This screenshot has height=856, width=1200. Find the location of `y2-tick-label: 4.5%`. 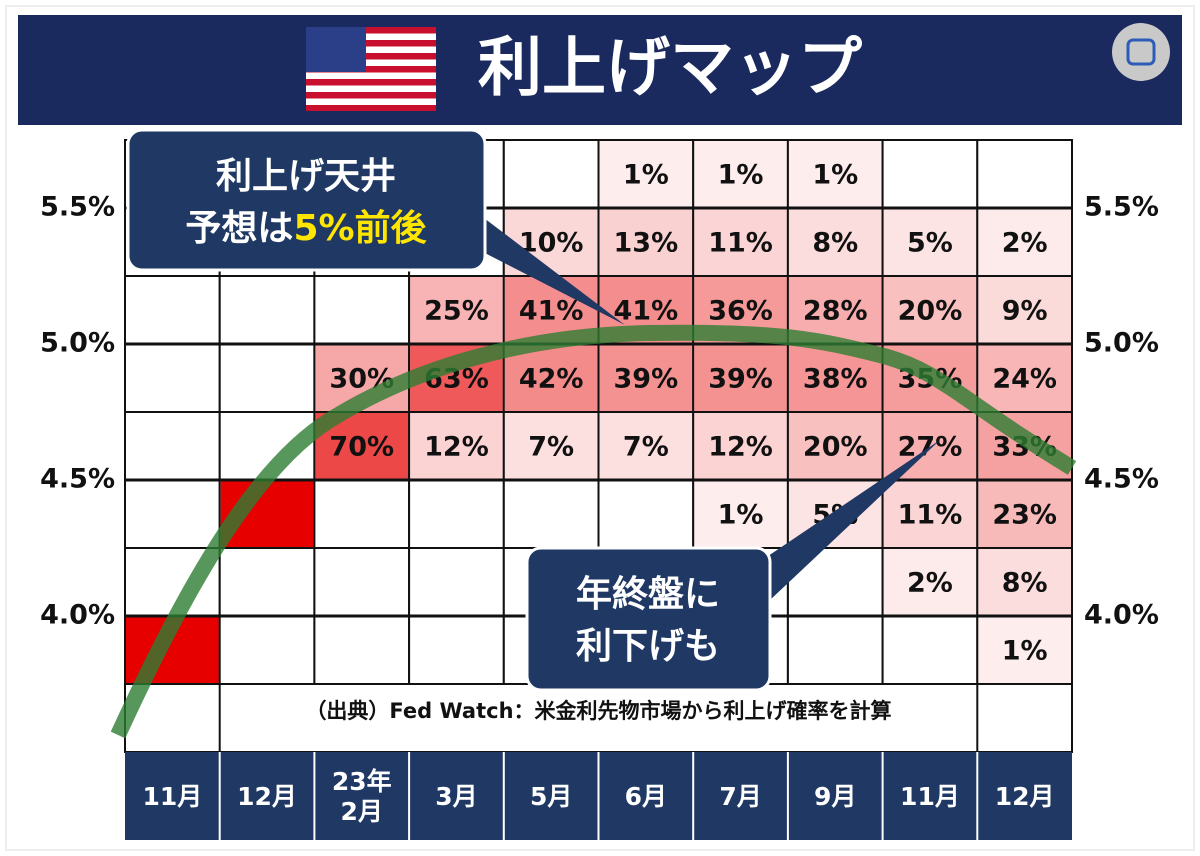

y2-tick-label: 4.5% is located at coordinates (1121, 479).